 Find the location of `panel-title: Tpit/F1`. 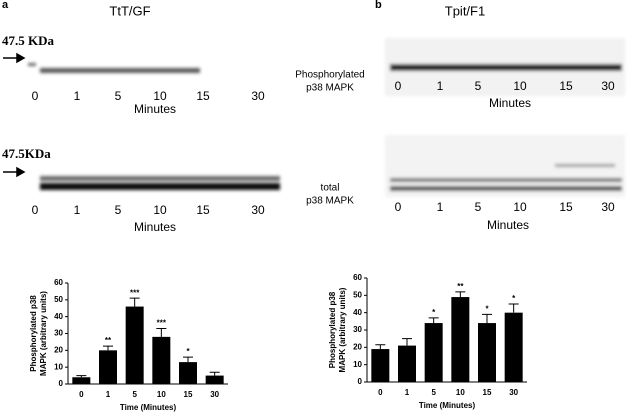

panel-title: Tpit/F1 is located at coordinates (465, 10).